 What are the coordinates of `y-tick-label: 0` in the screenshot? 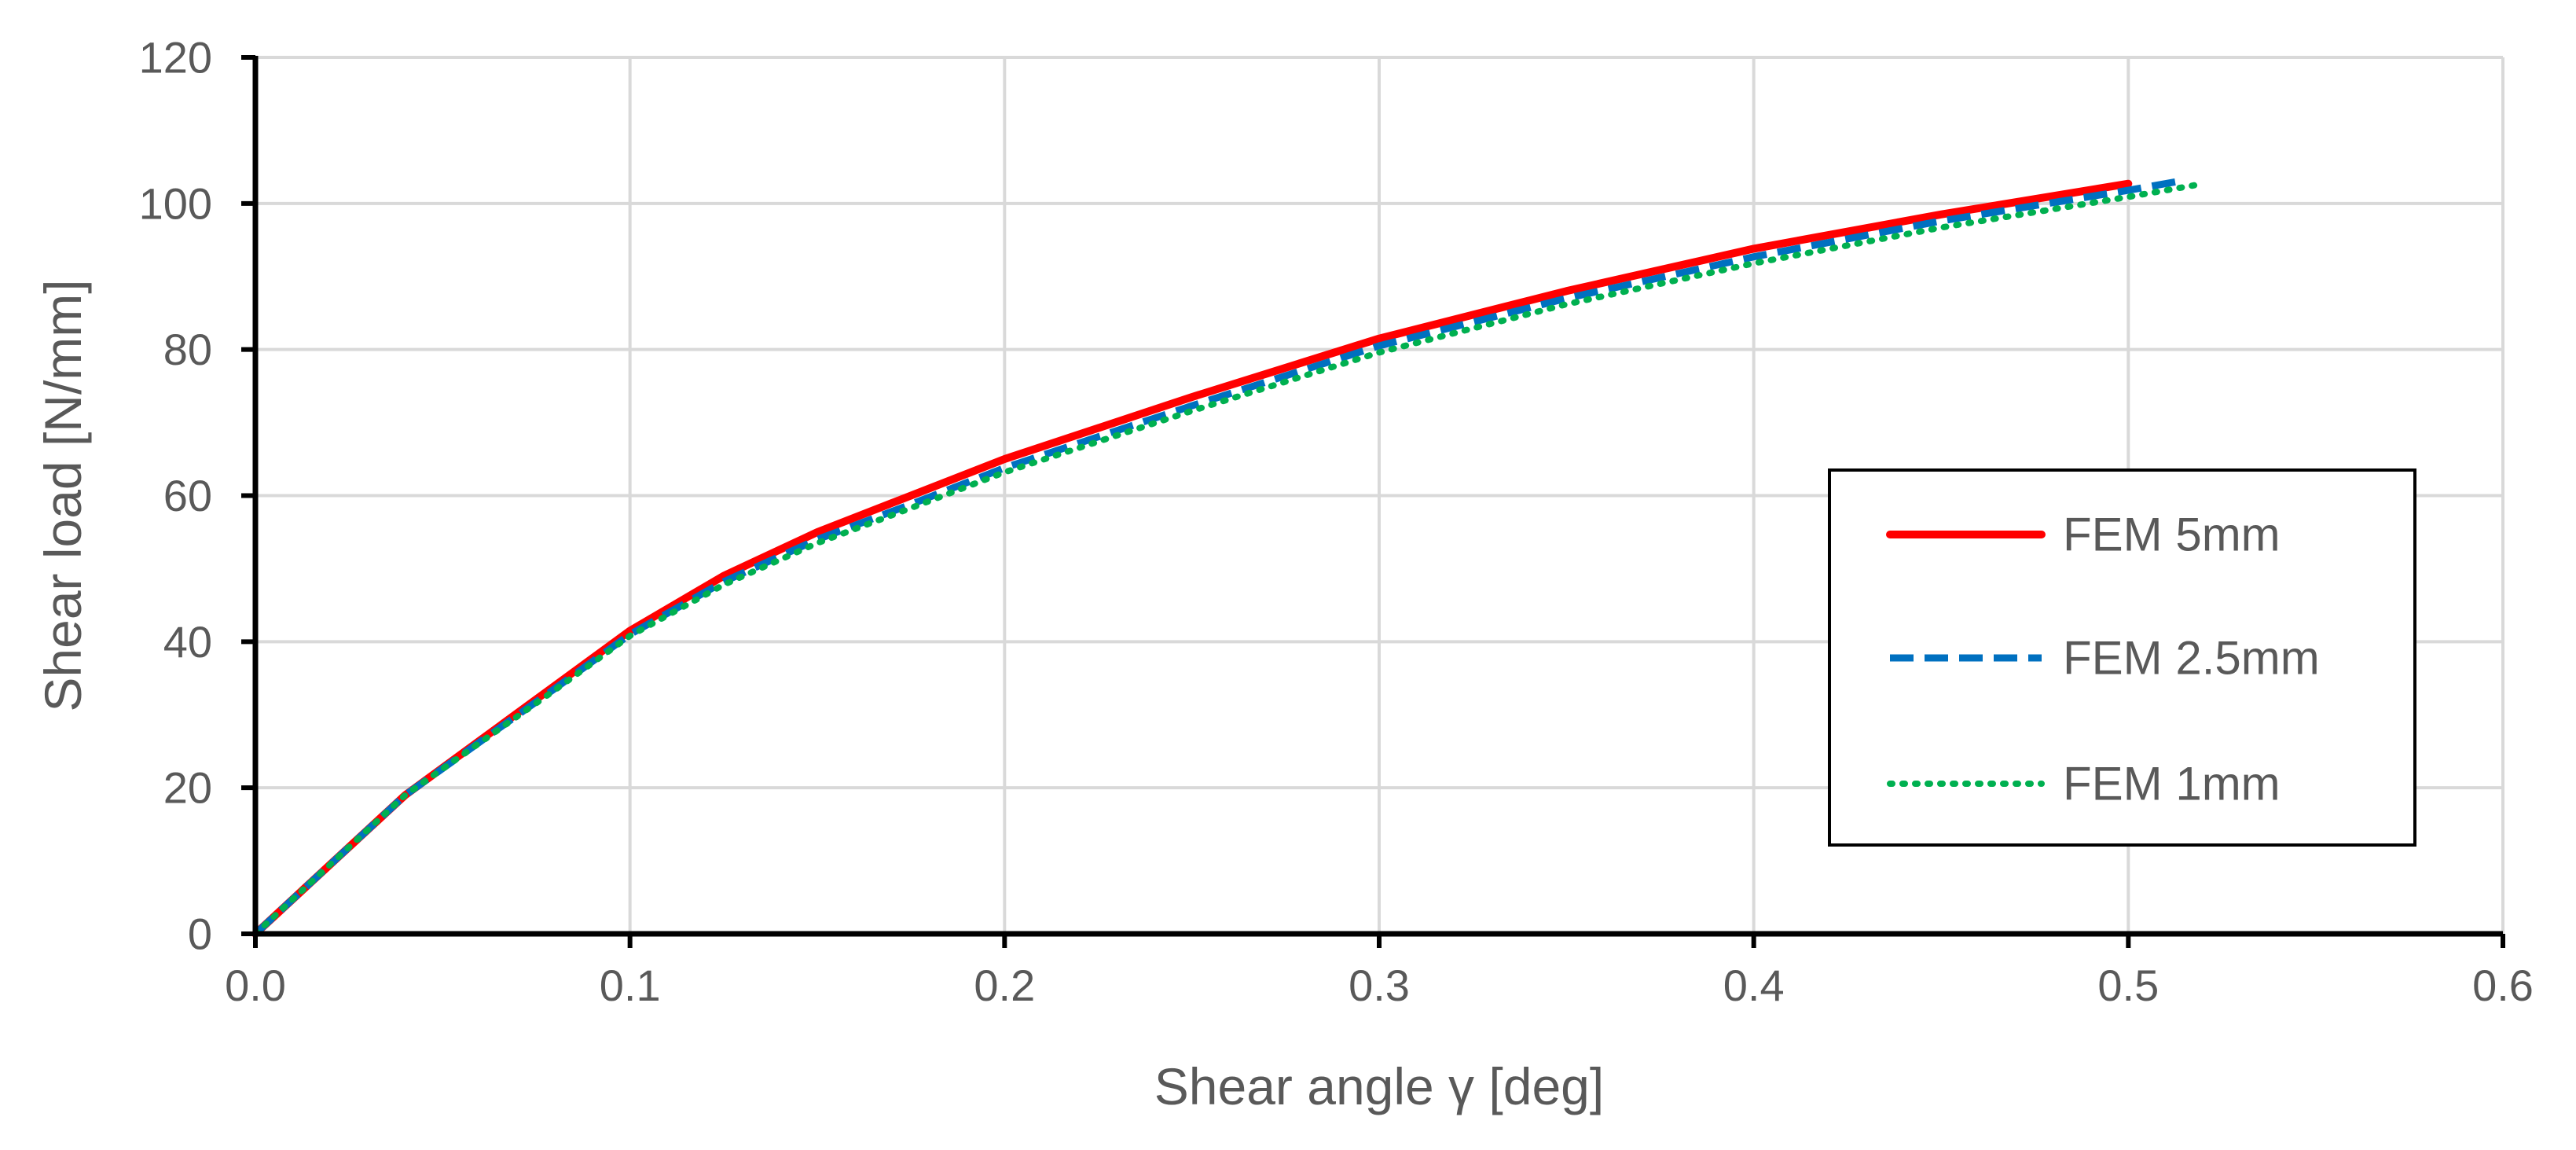 It's located at (200, 934).